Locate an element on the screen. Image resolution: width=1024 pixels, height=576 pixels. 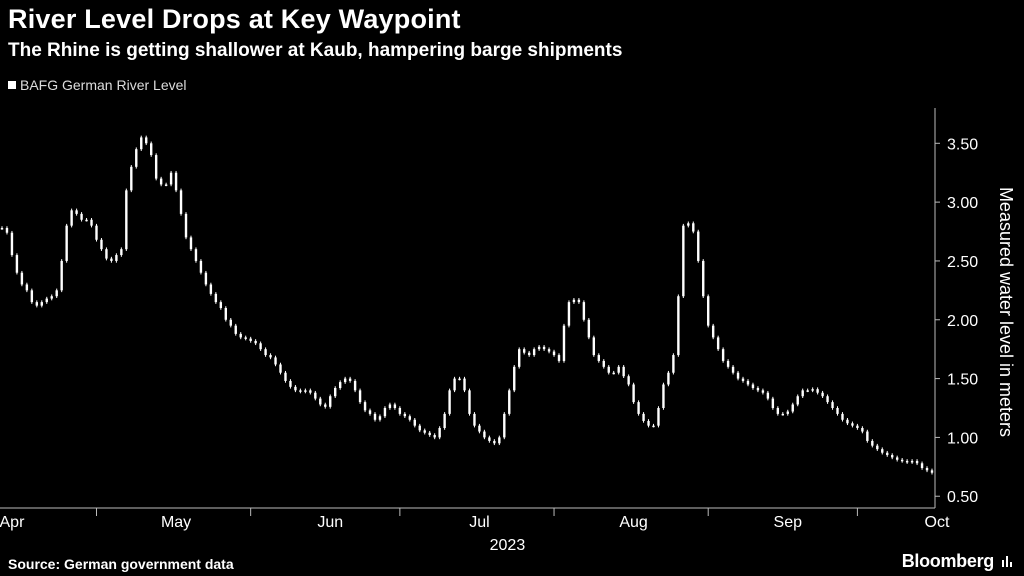
y-tick-label: 2.00 is located at coordinates (962, 321).